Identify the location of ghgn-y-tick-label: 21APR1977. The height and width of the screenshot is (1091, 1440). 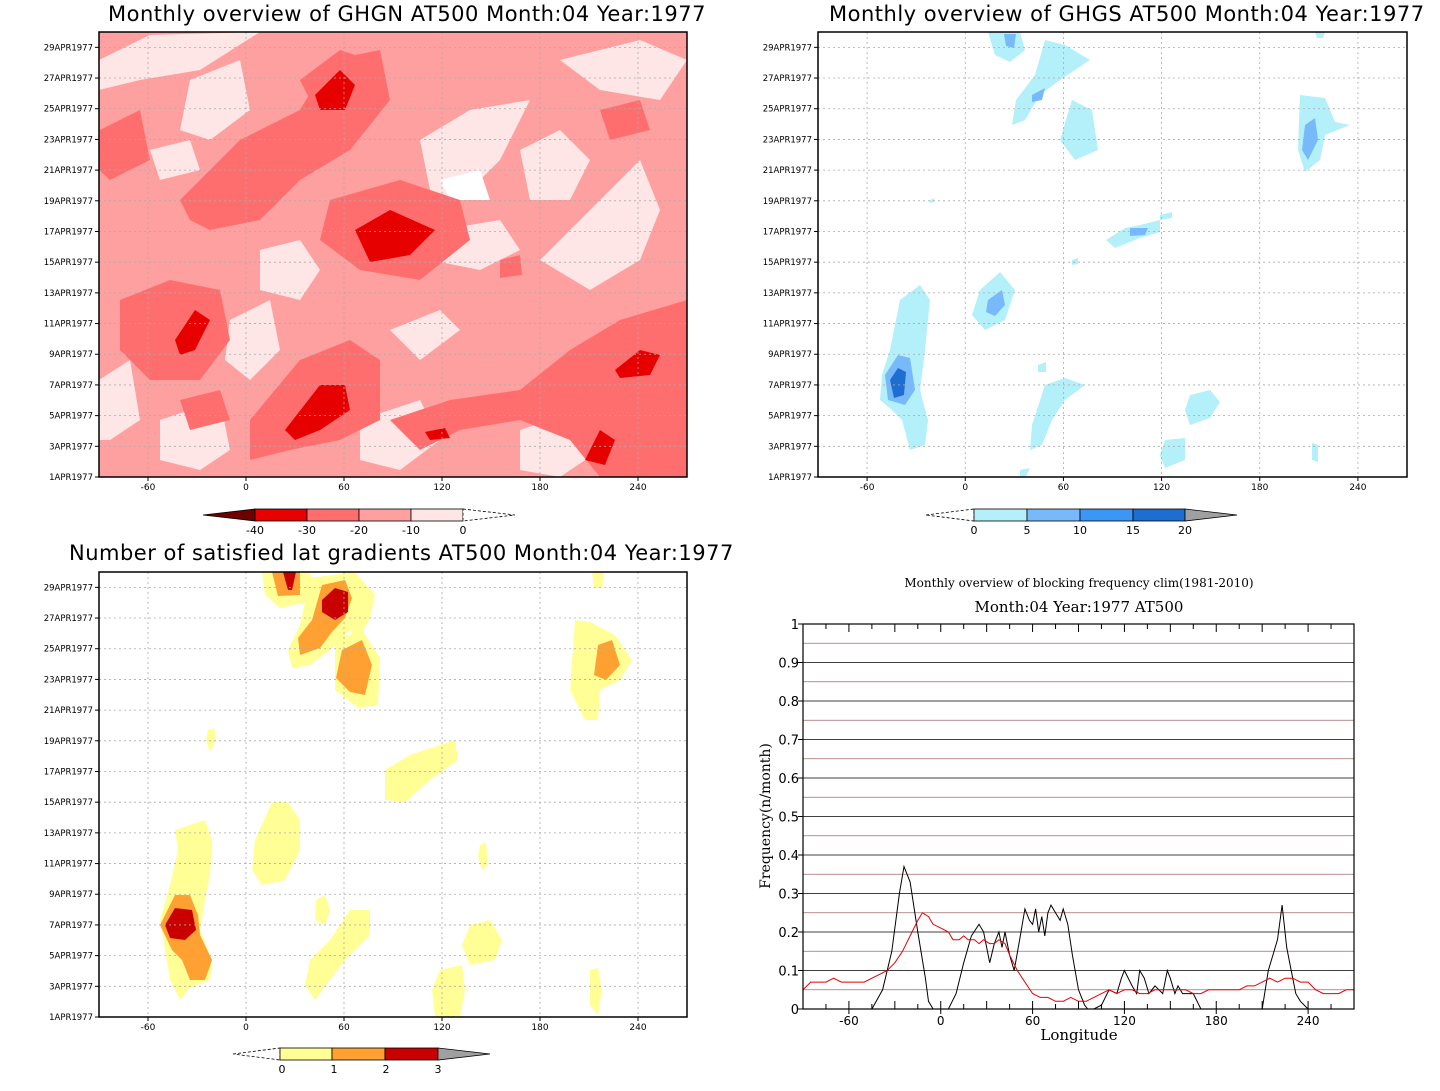
(68, 171).